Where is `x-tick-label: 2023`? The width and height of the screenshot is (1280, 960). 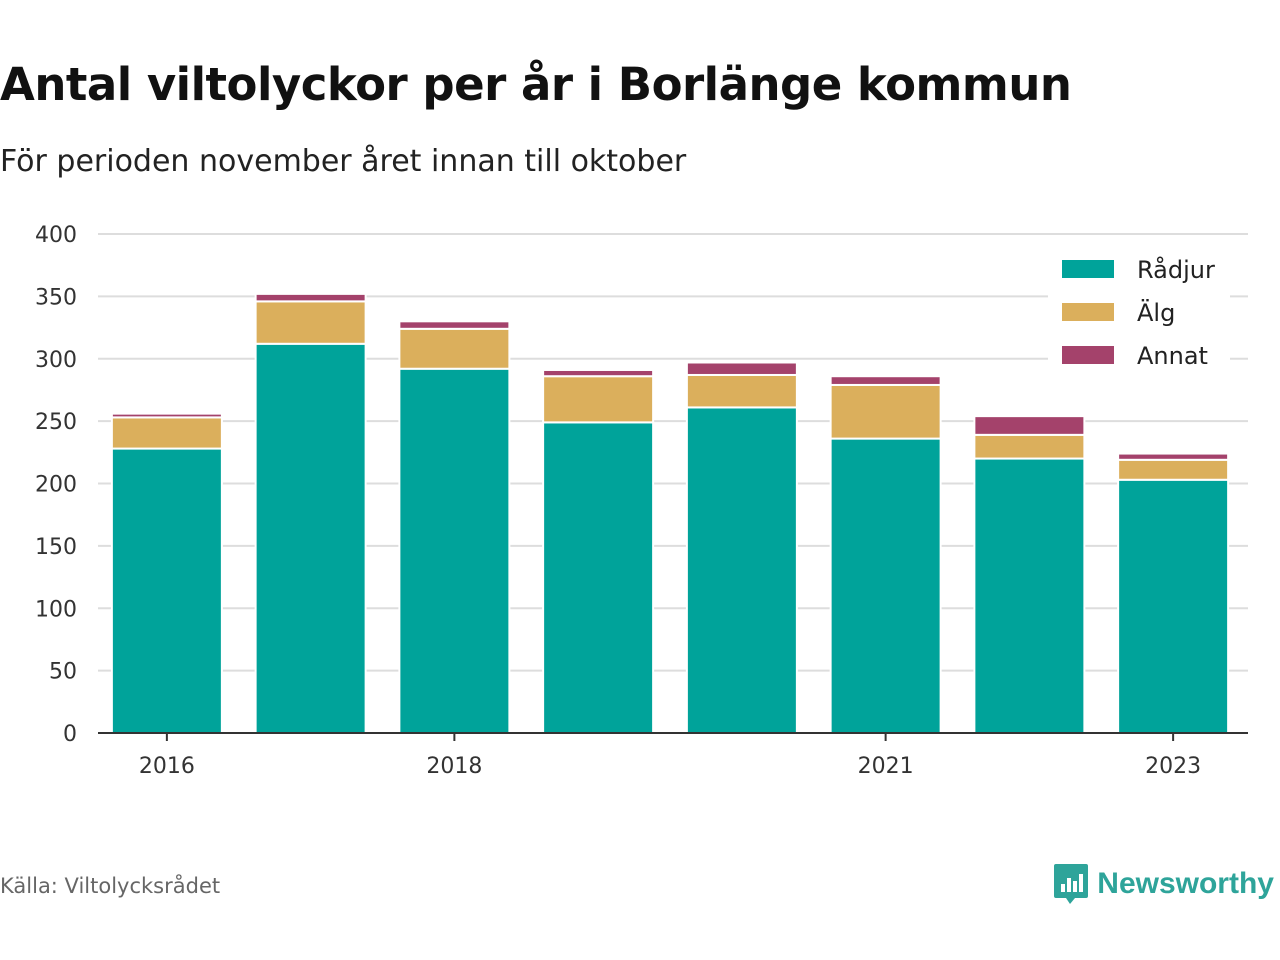 x-tick-label: 2023 is located at coordinates (1173, 766).